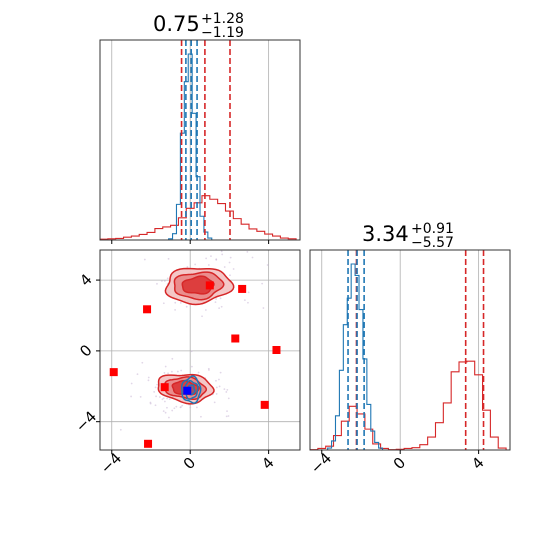  What do you see at coordinates (198, 285) in the screenshot?
I see `density-contour-red` at bounding box center [198, 285].